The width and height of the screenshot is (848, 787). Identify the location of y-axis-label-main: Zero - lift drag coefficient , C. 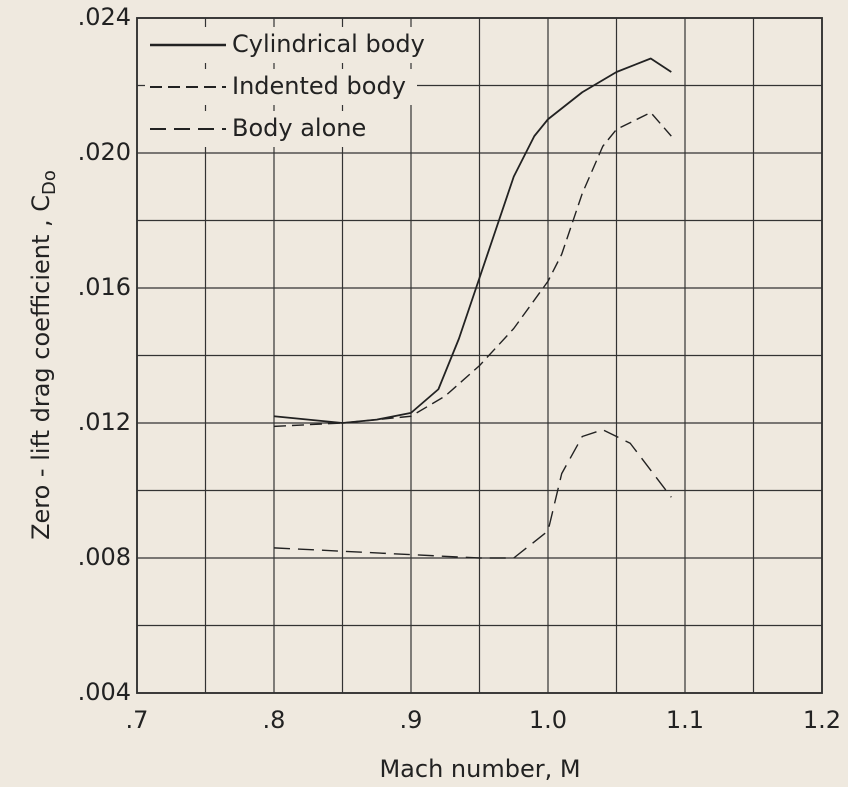
(41, 367).